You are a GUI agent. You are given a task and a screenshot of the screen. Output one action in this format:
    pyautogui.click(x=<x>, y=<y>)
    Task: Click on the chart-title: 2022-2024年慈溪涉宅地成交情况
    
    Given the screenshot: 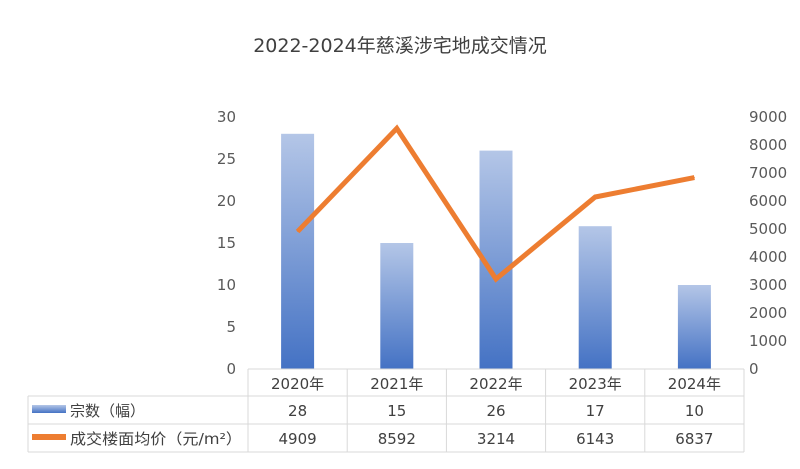 What is the action you would take?
    pyautogui.click(x=400, y=46)
    